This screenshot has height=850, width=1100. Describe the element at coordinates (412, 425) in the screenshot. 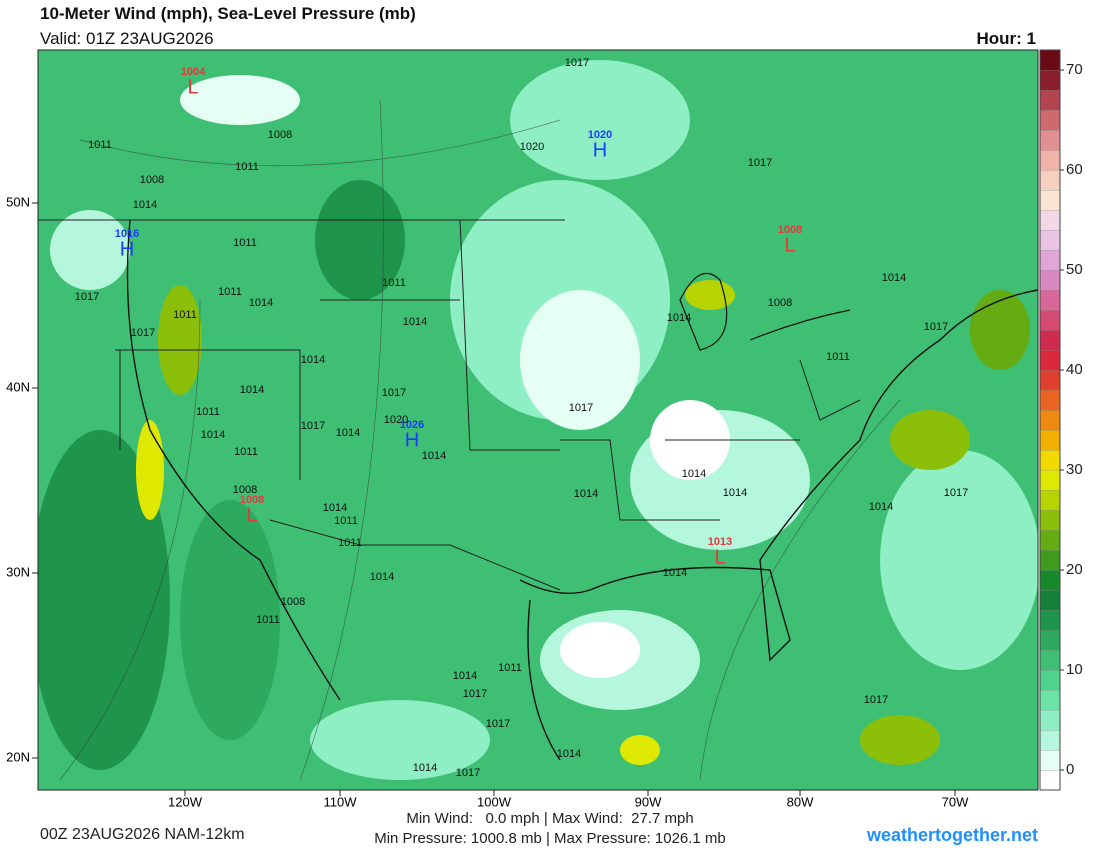

I see `pressure-center-value: 1026` at that location.